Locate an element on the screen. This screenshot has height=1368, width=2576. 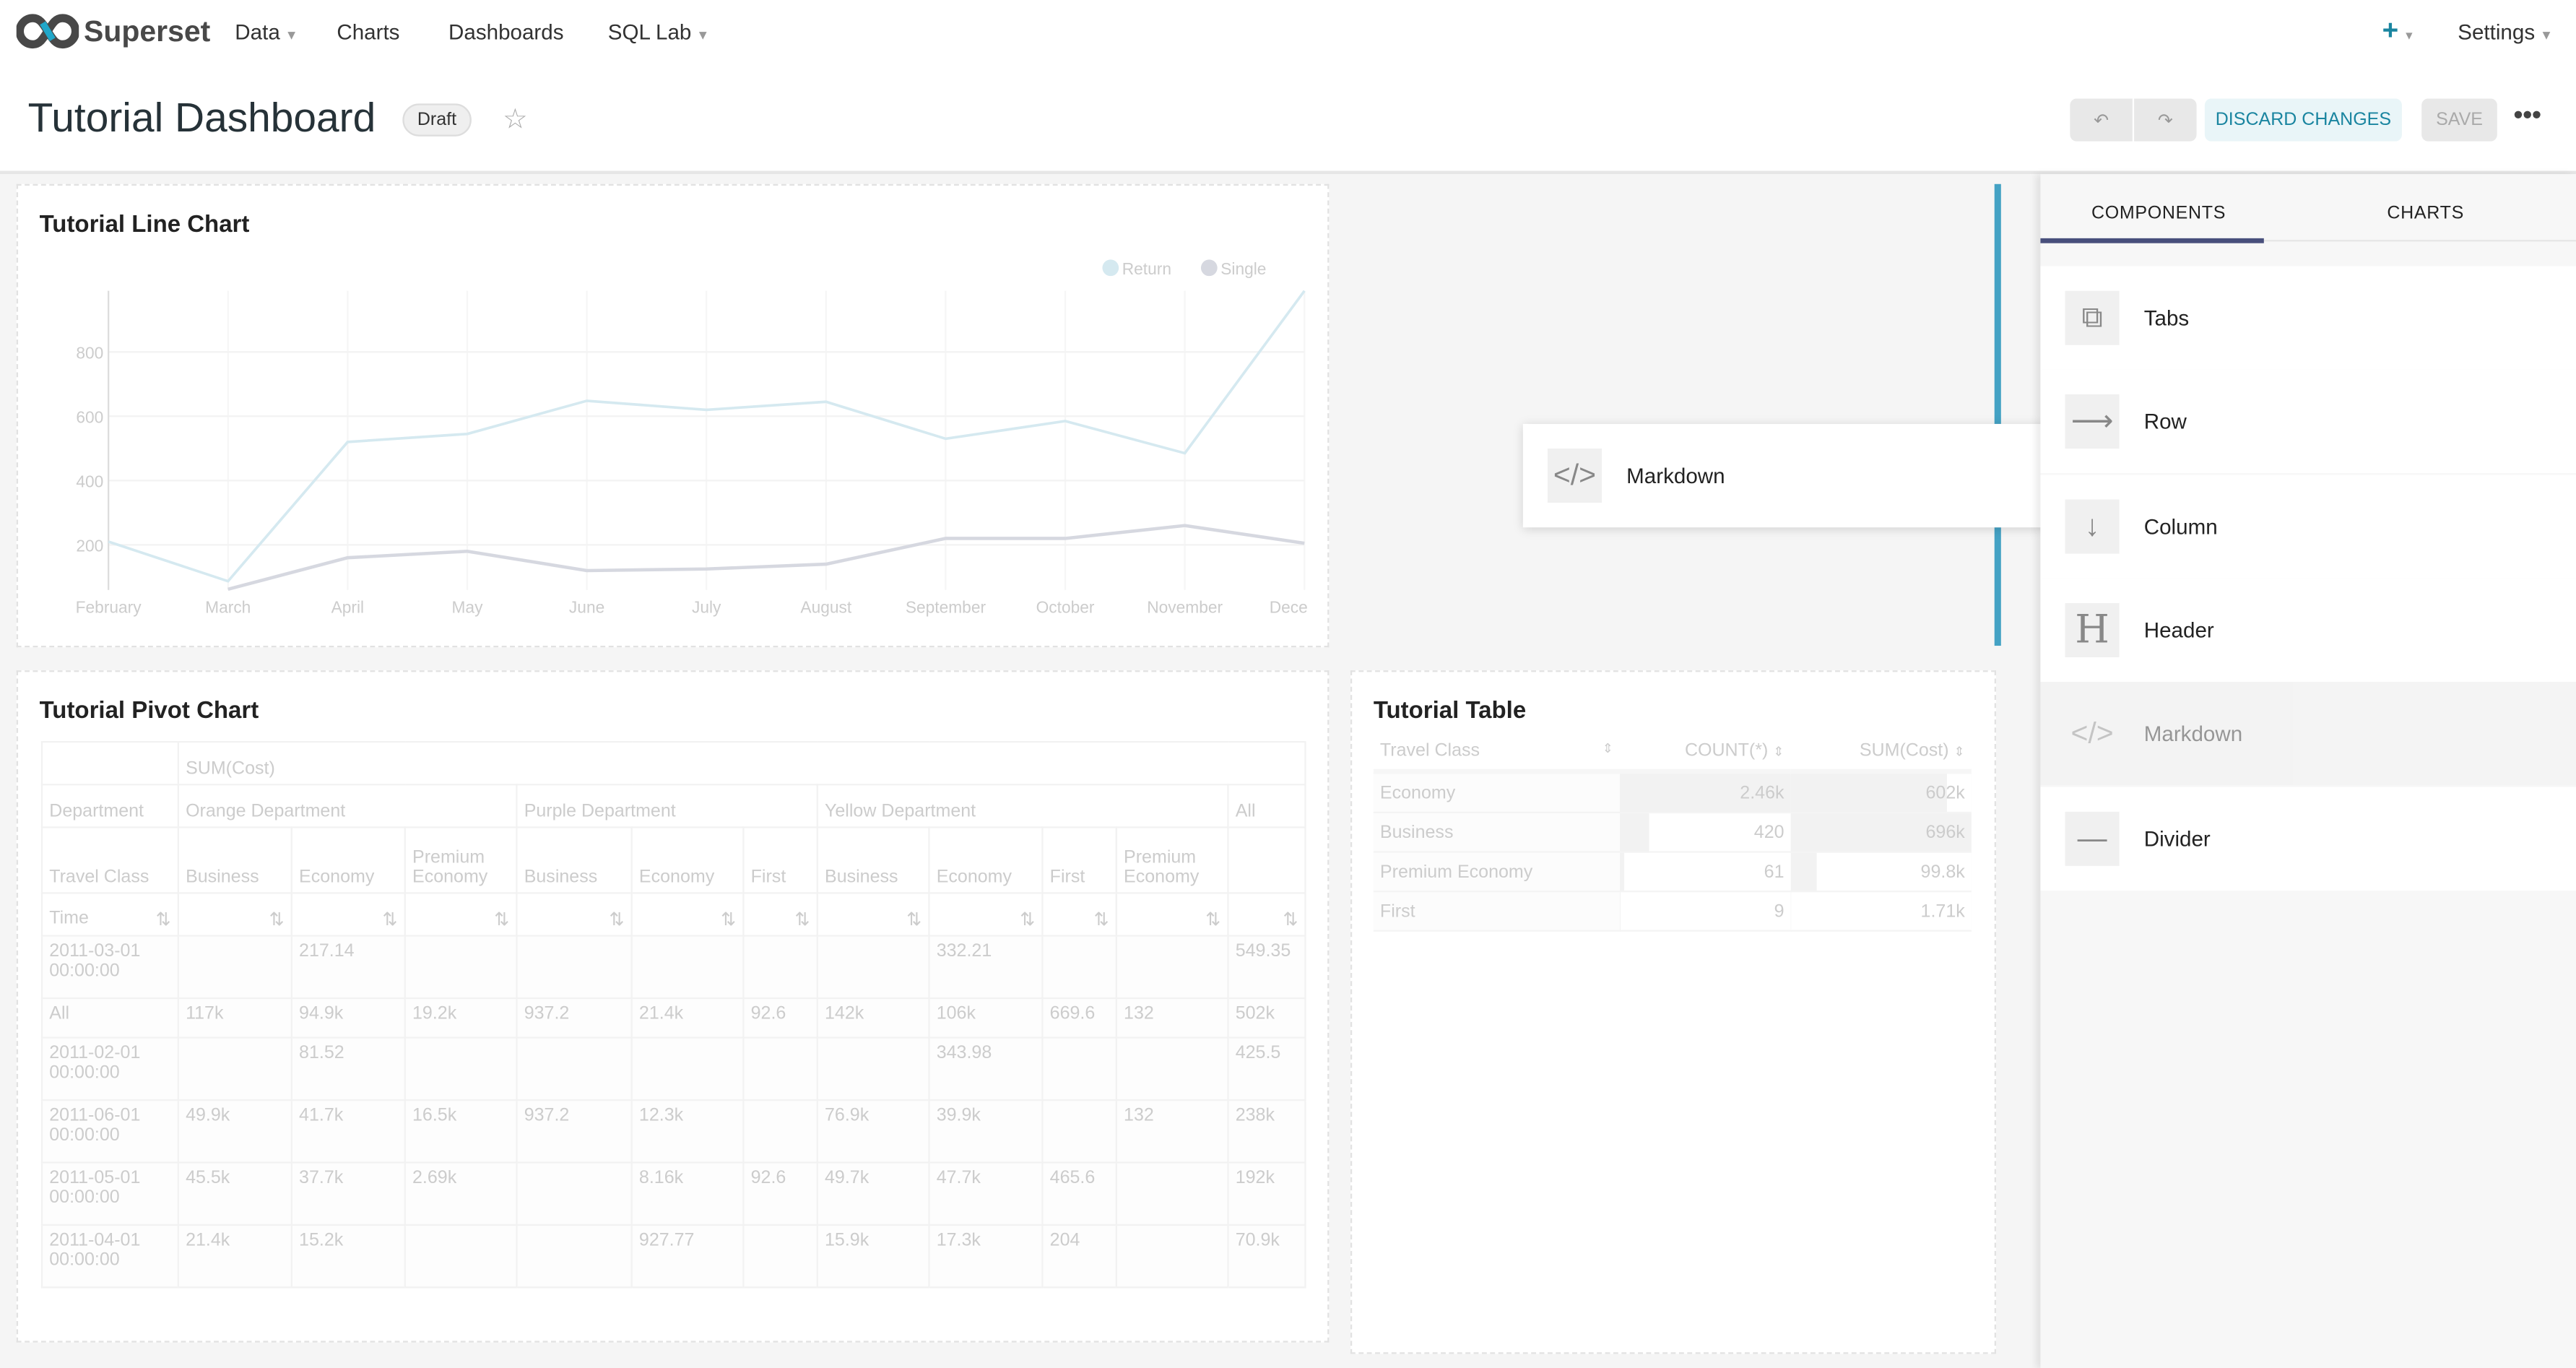
row-label: 2011-05-01 00:00:00 is located at coordinates (109, 1193).